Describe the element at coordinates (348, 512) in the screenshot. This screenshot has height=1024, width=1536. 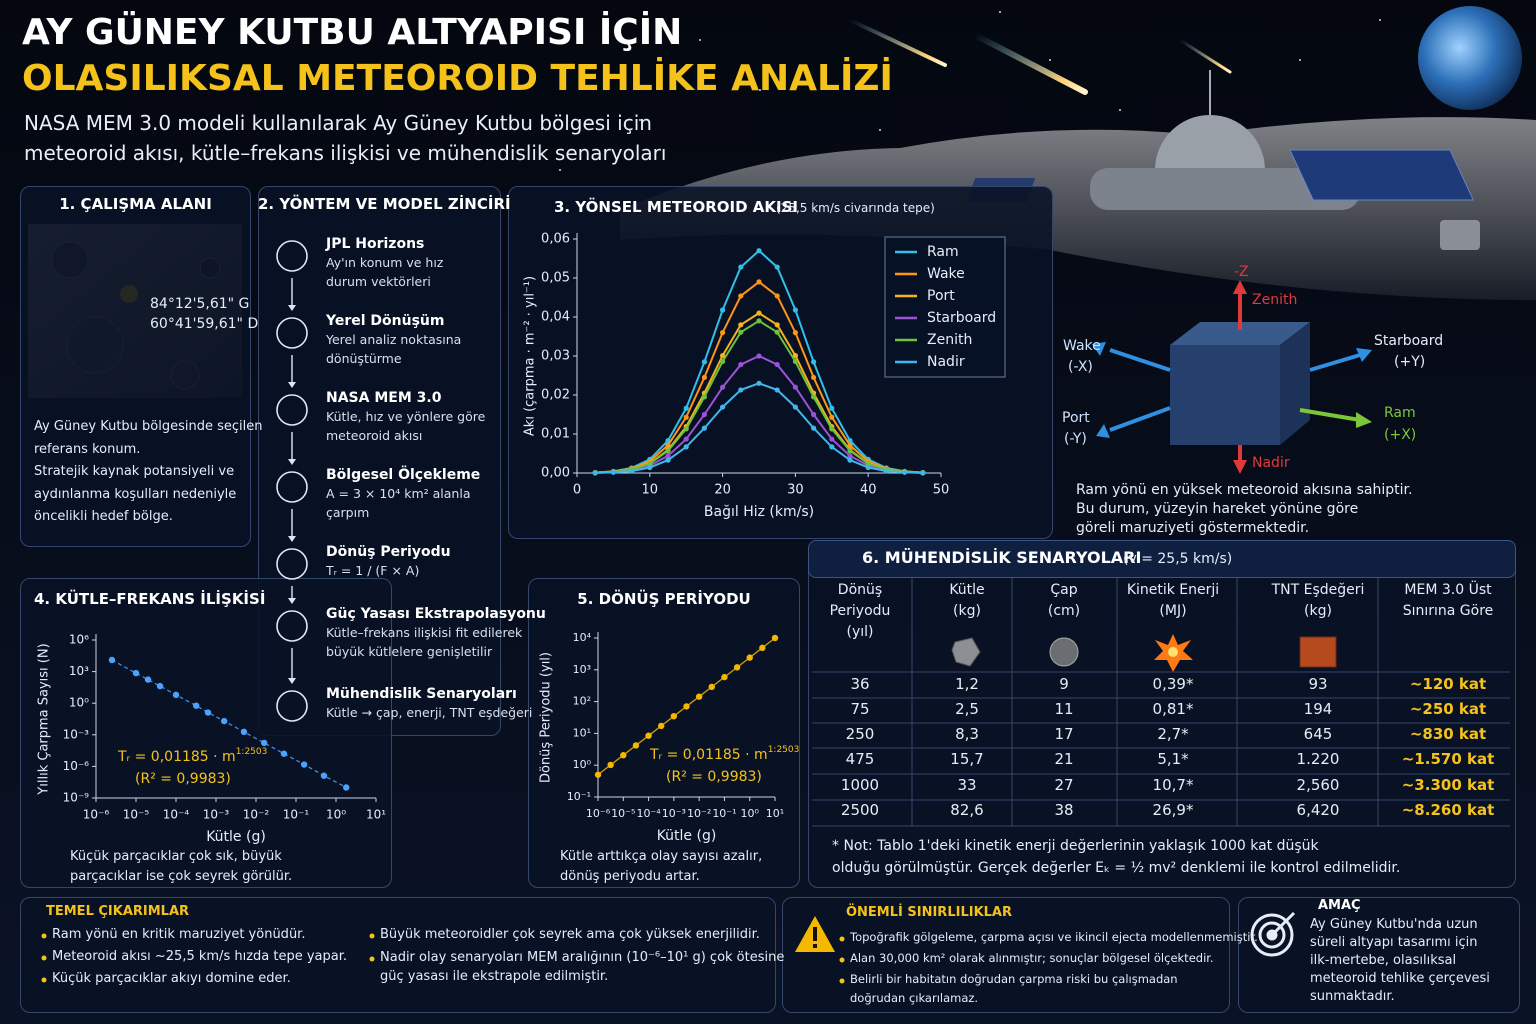
I see `step-description: çarpım` at that location.